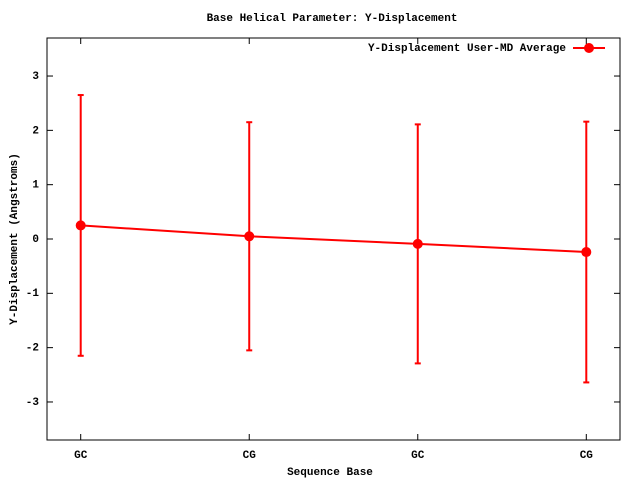 The image size is (640, 480). Describe the element at coordinates (467, 49) in the screenshot. I see `legend-label: Y-Displacement User-MD Average` at that location.